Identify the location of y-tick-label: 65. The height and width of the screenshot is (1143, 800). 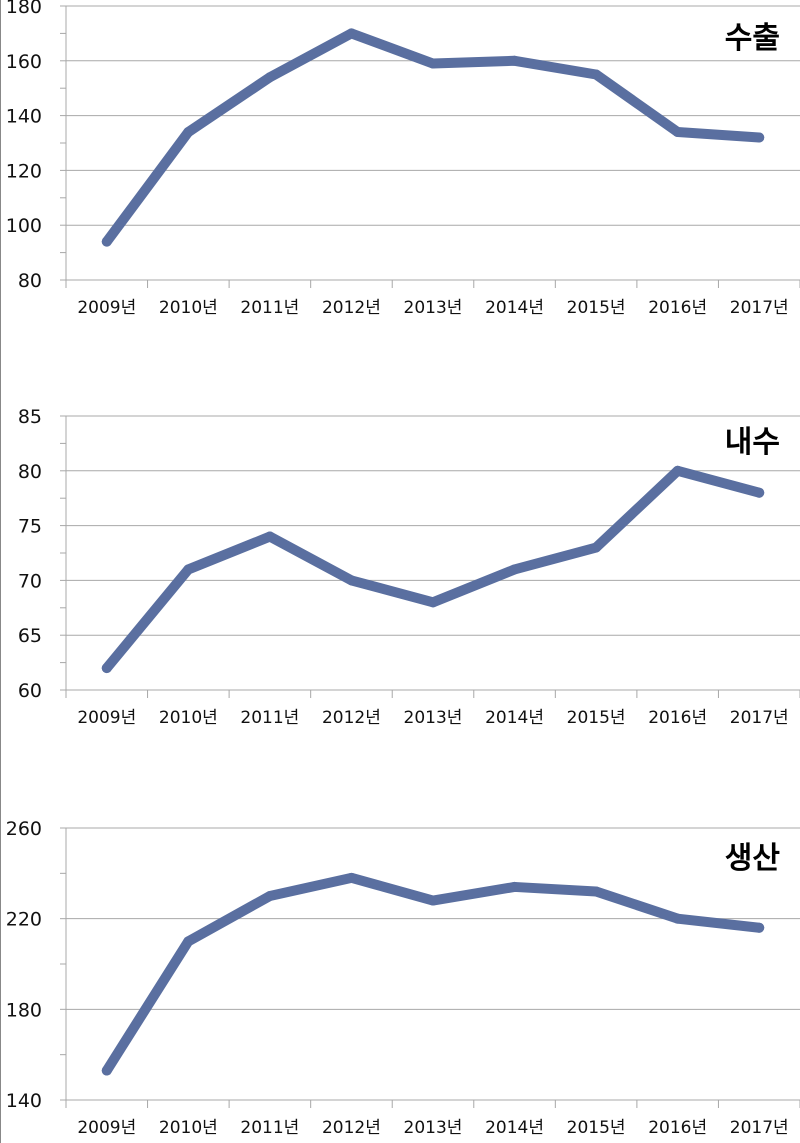
(30, 636).